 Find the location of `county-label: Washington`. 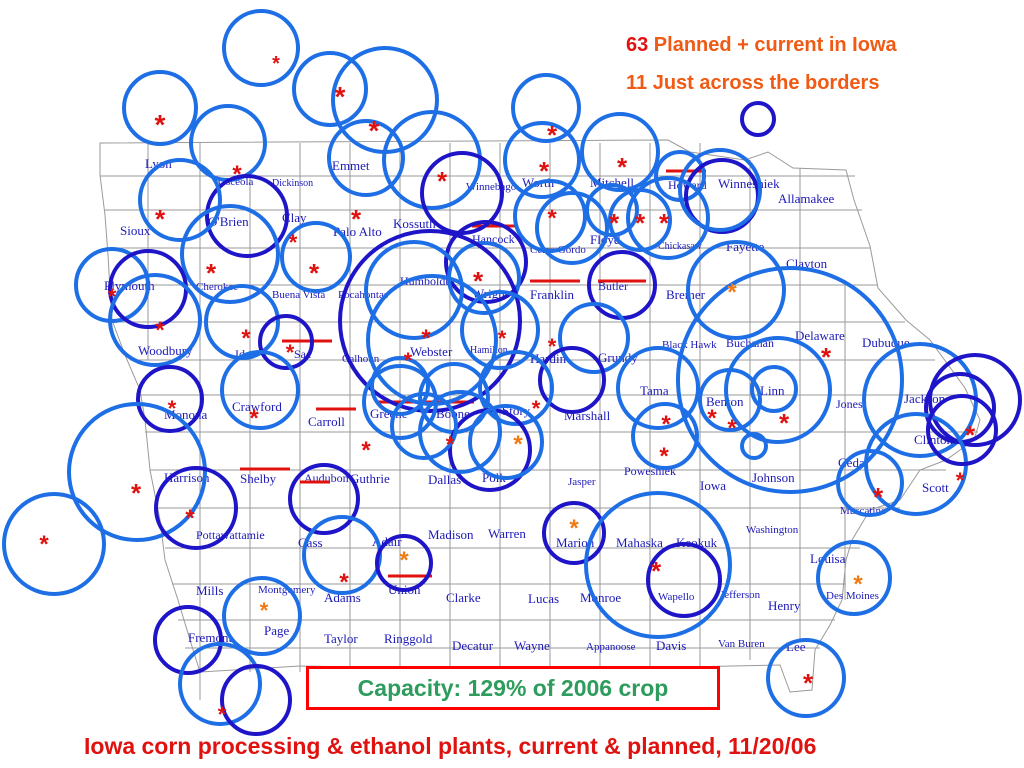

county-label: Washington is located at coordinates (772, 530).